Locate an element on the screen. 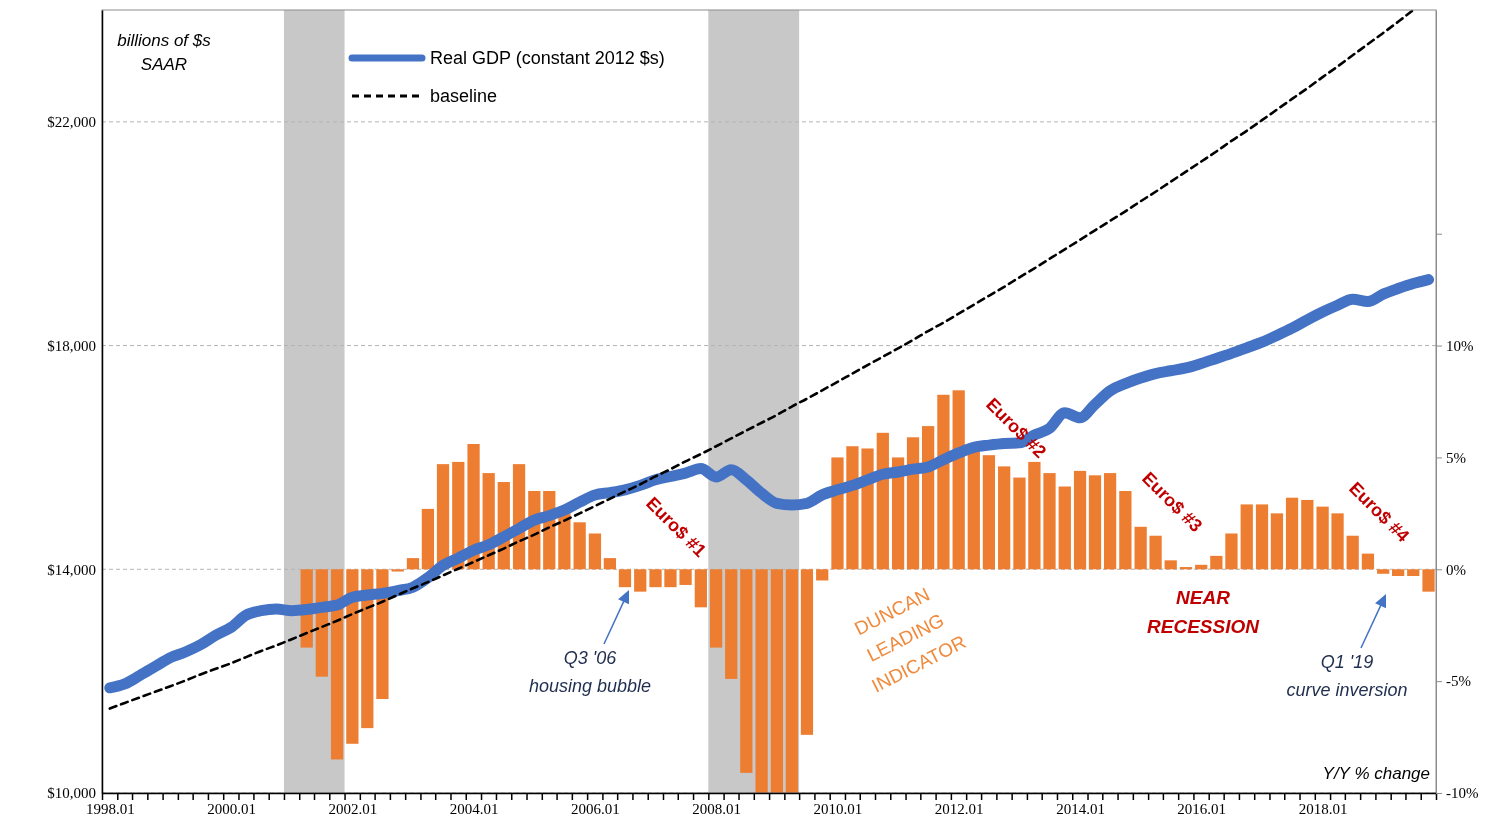 This screenshot has width=1511, height=830. x-tick-label: 2004.01 is located at coordinates (474, 808).